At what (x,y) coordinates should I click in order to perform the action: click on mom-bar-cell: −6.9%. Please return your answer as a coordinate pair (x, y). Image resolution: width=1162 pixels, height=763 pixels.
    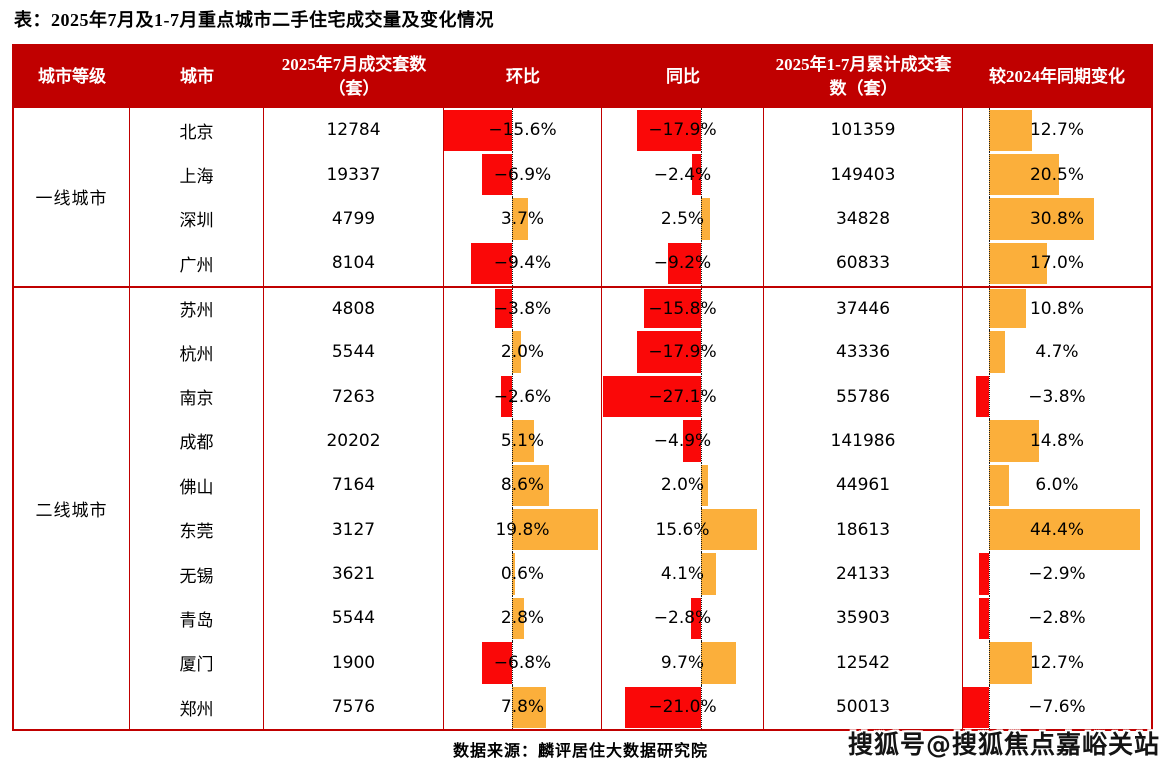
    Looking at the image, I should click on (523, 174).